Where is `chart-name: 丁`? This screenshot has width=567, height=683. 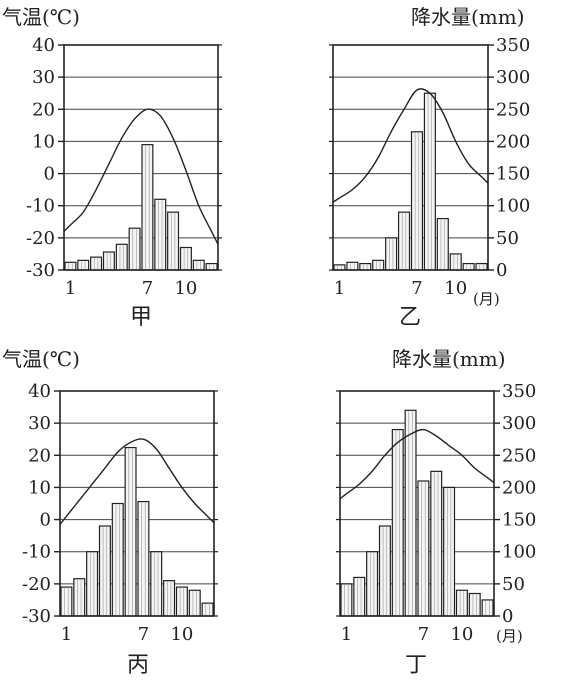 chart-name: 丁 is located at coordinates (416, 665).